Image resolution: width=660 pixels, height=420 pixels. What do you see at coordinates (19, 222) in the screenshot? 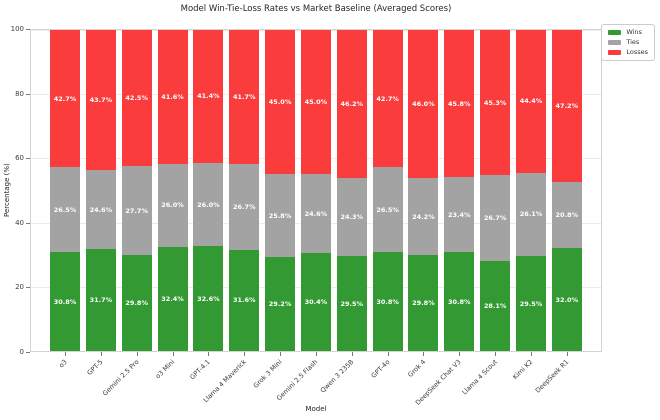
I see `y-tick-label-40: 40` at bounding box center [19, 222].